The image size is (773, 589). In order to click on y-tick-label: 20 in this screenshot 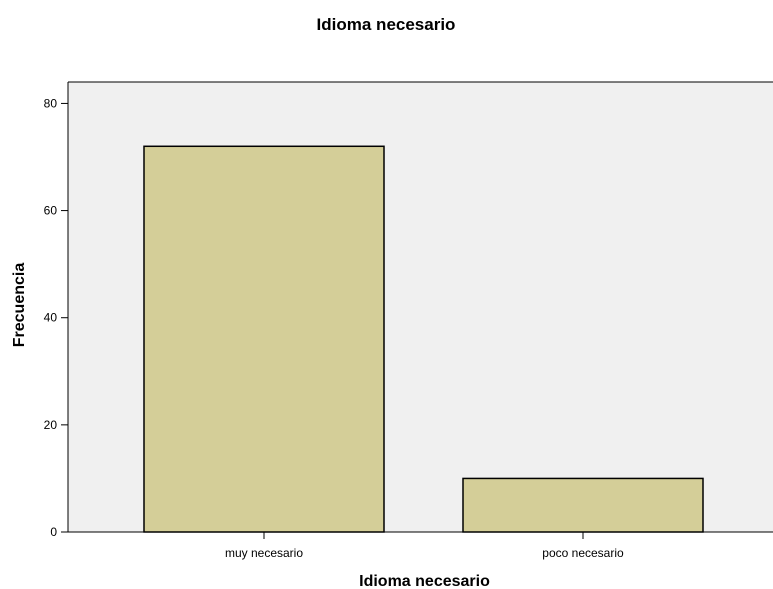, I will do `click(51, 425)`.